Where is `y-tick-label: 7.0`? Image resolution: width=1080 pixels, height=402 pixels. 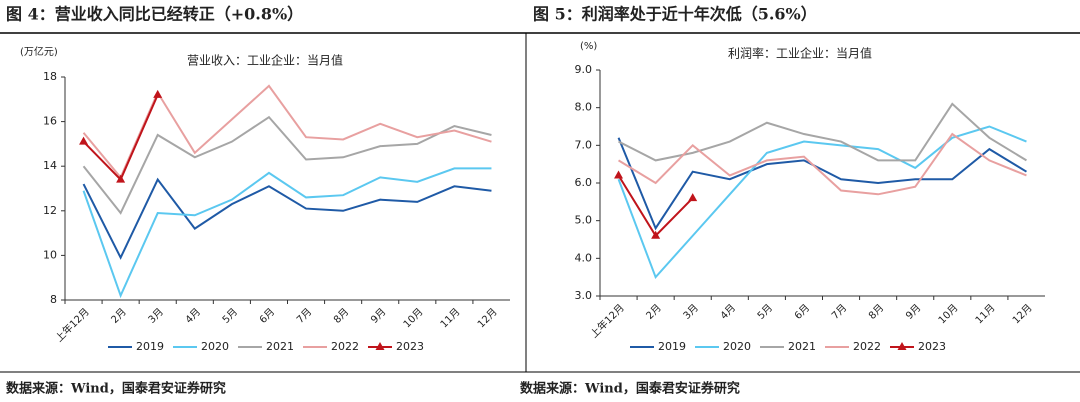 y-tick-label: 7.0 is located at coordinates (584, 144).